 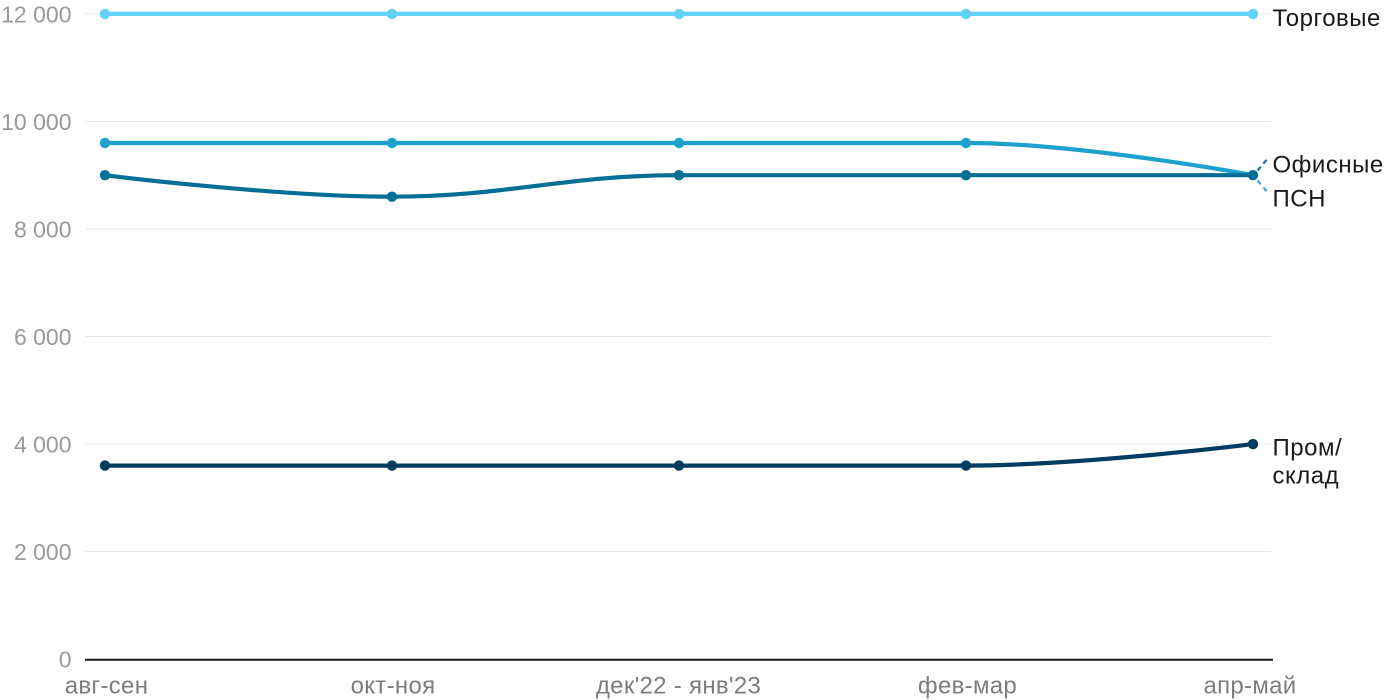 I want to click on svg-text: 12 000, so click(x=36, y=14).